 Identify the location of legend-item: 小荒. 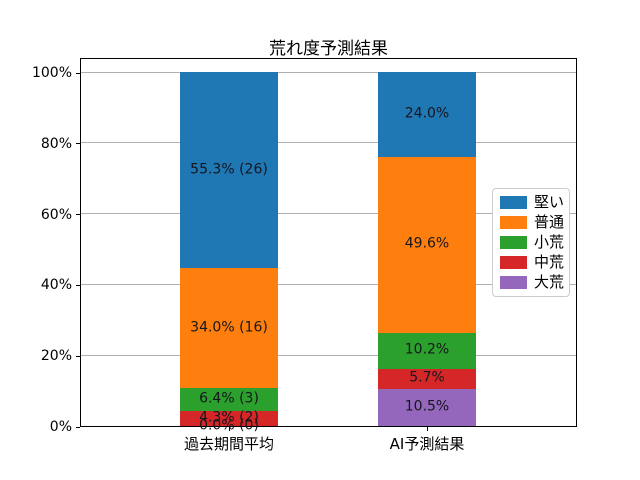
(532, 241).